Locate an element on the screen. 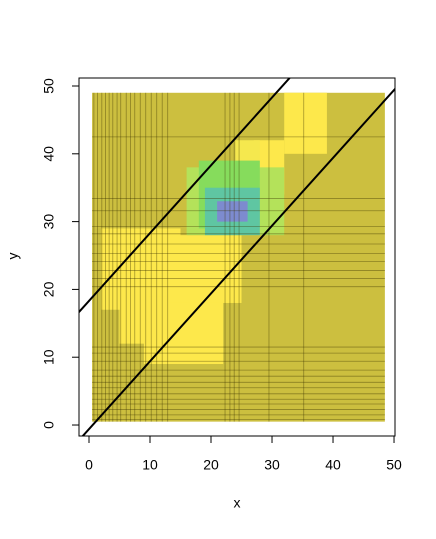  x-tick-label: 0 is located at coordinates (89, 465).